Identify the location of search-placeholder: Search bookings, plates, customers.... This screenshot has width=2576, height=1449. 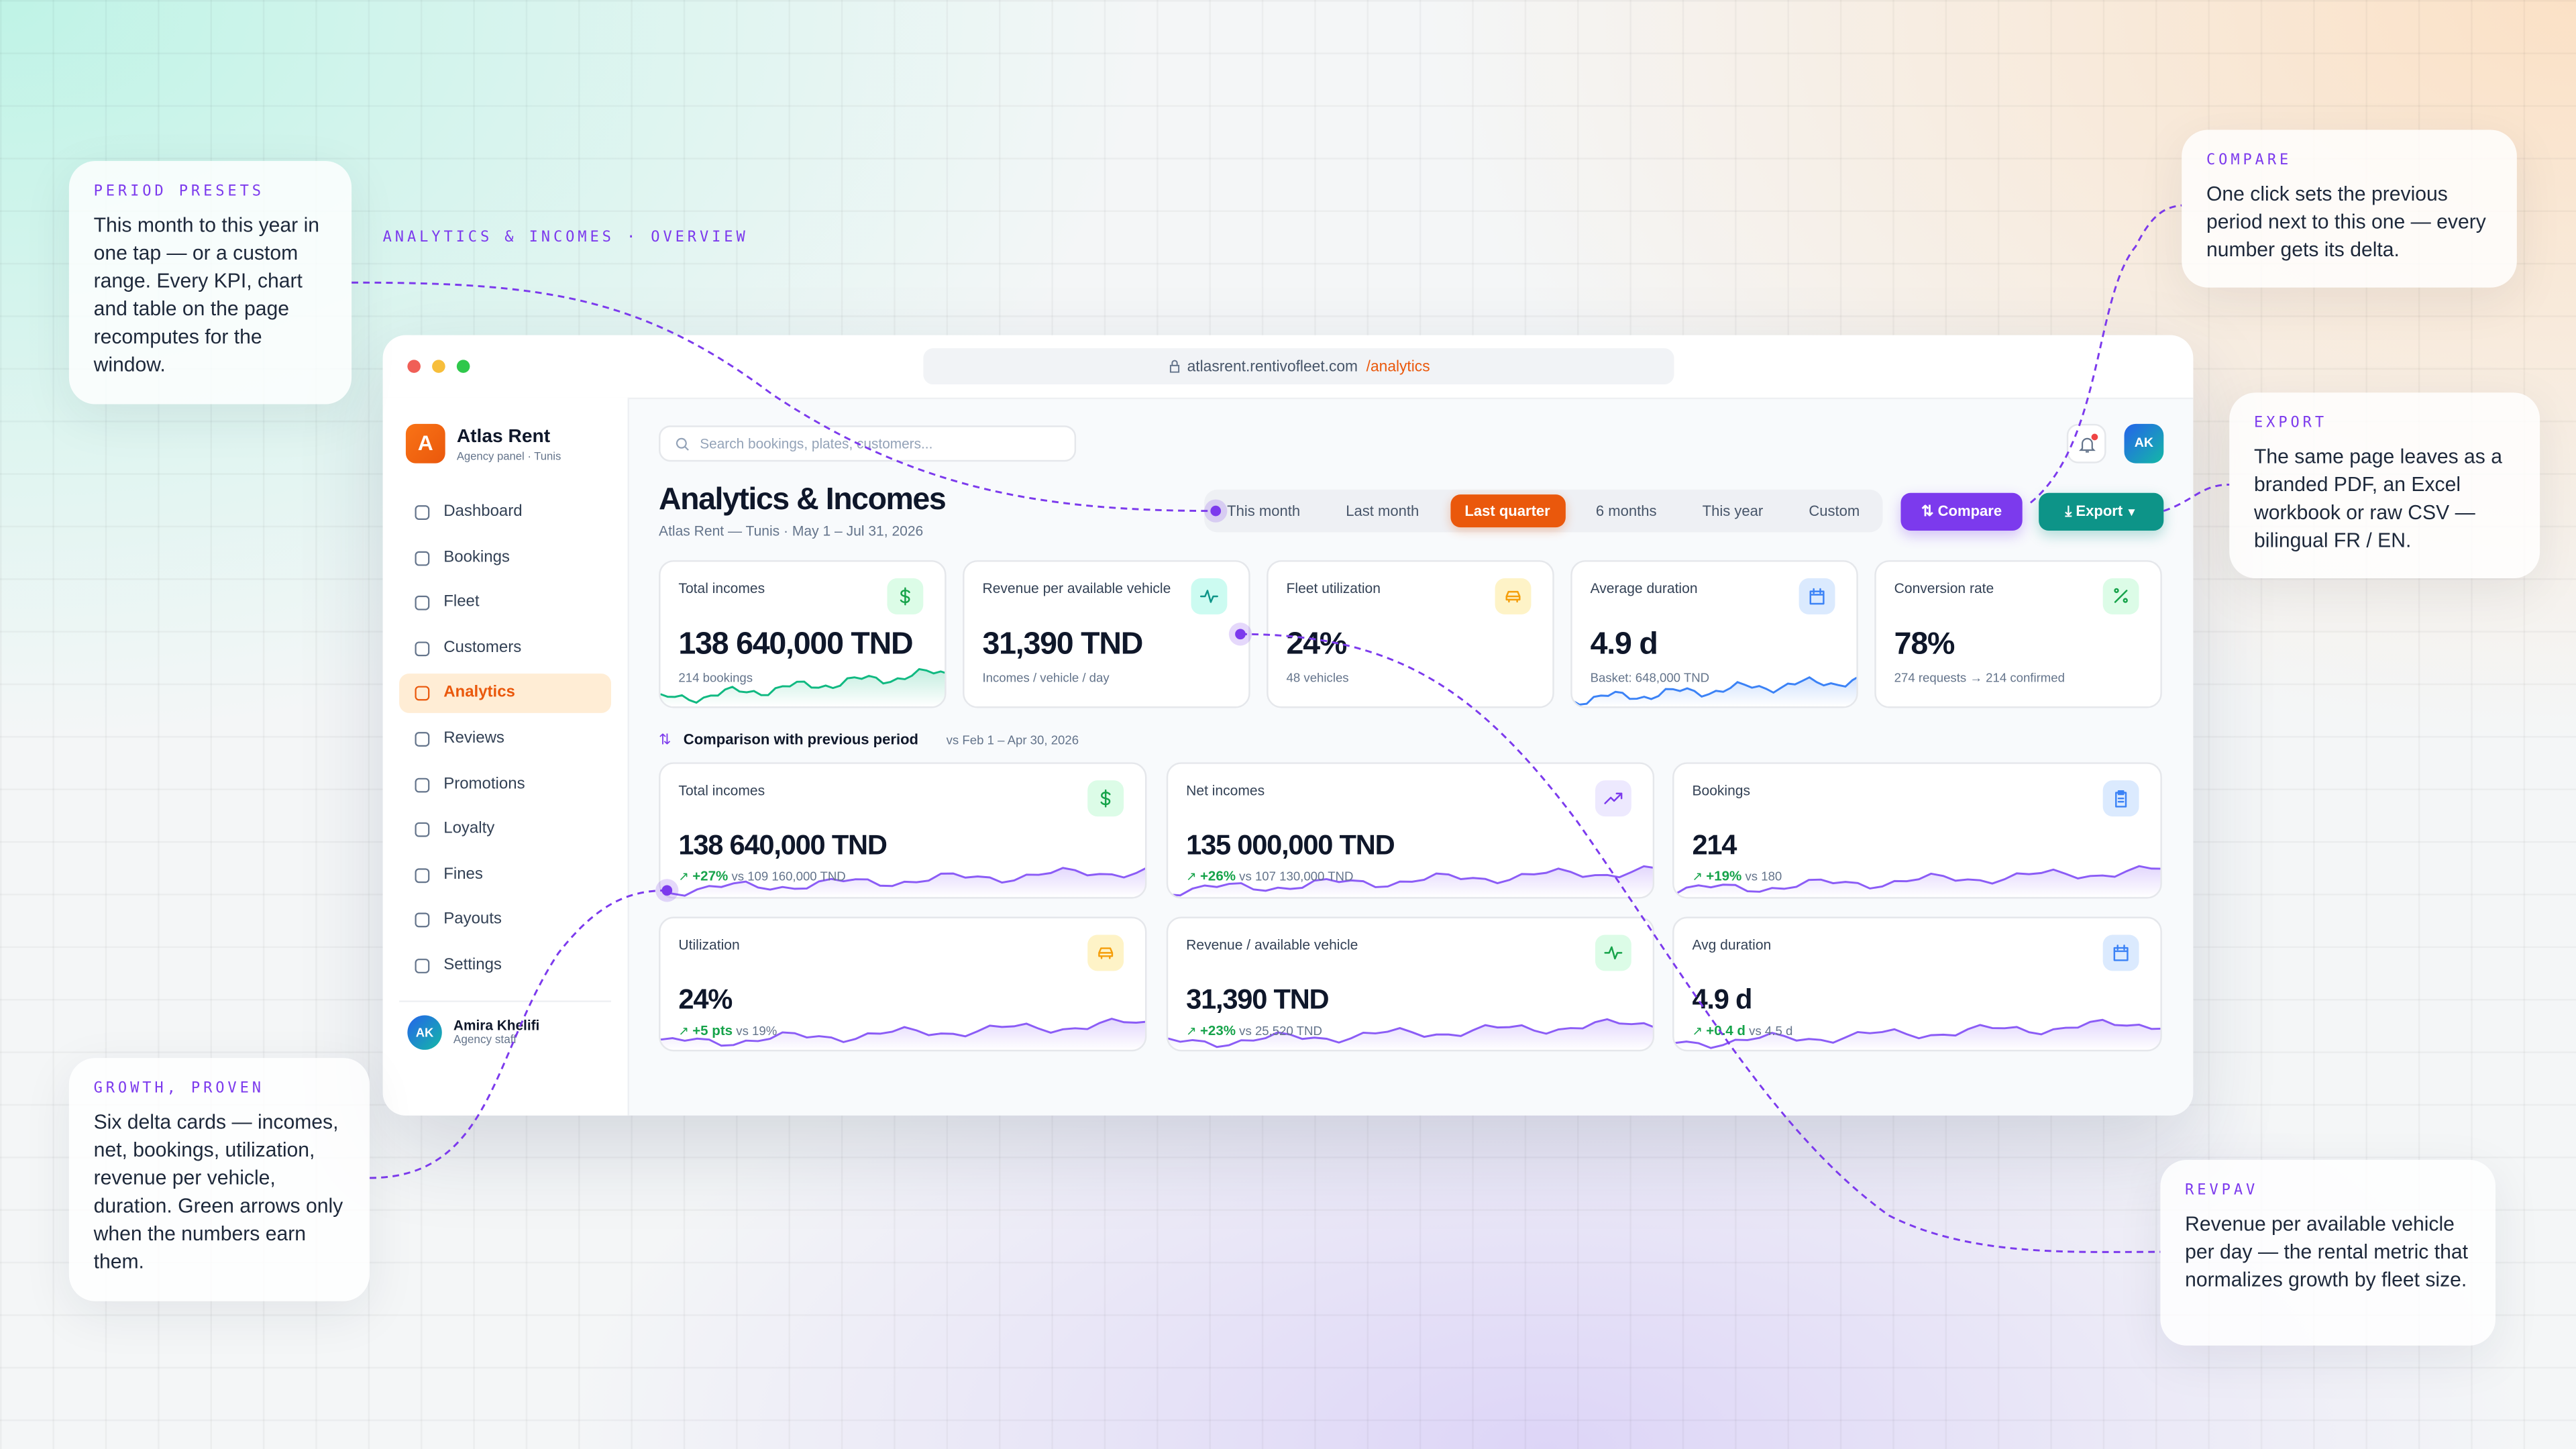
(816, 443).